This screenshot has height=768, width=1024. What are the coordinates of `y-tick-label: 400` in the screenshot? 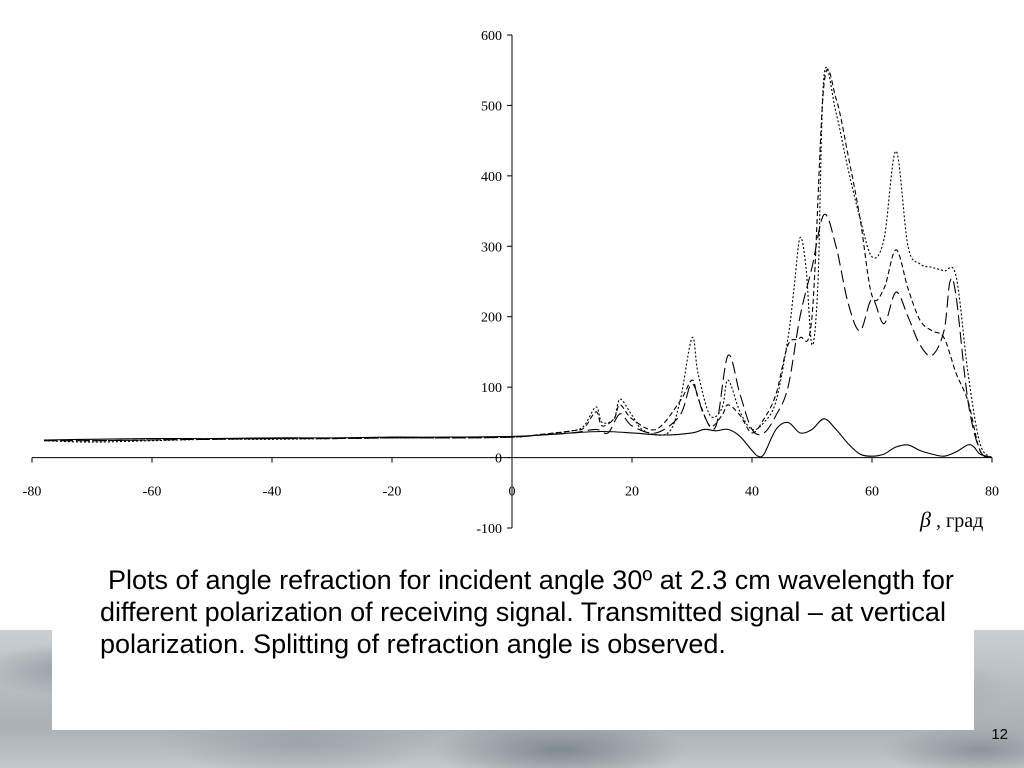 It's located at (491, 177).